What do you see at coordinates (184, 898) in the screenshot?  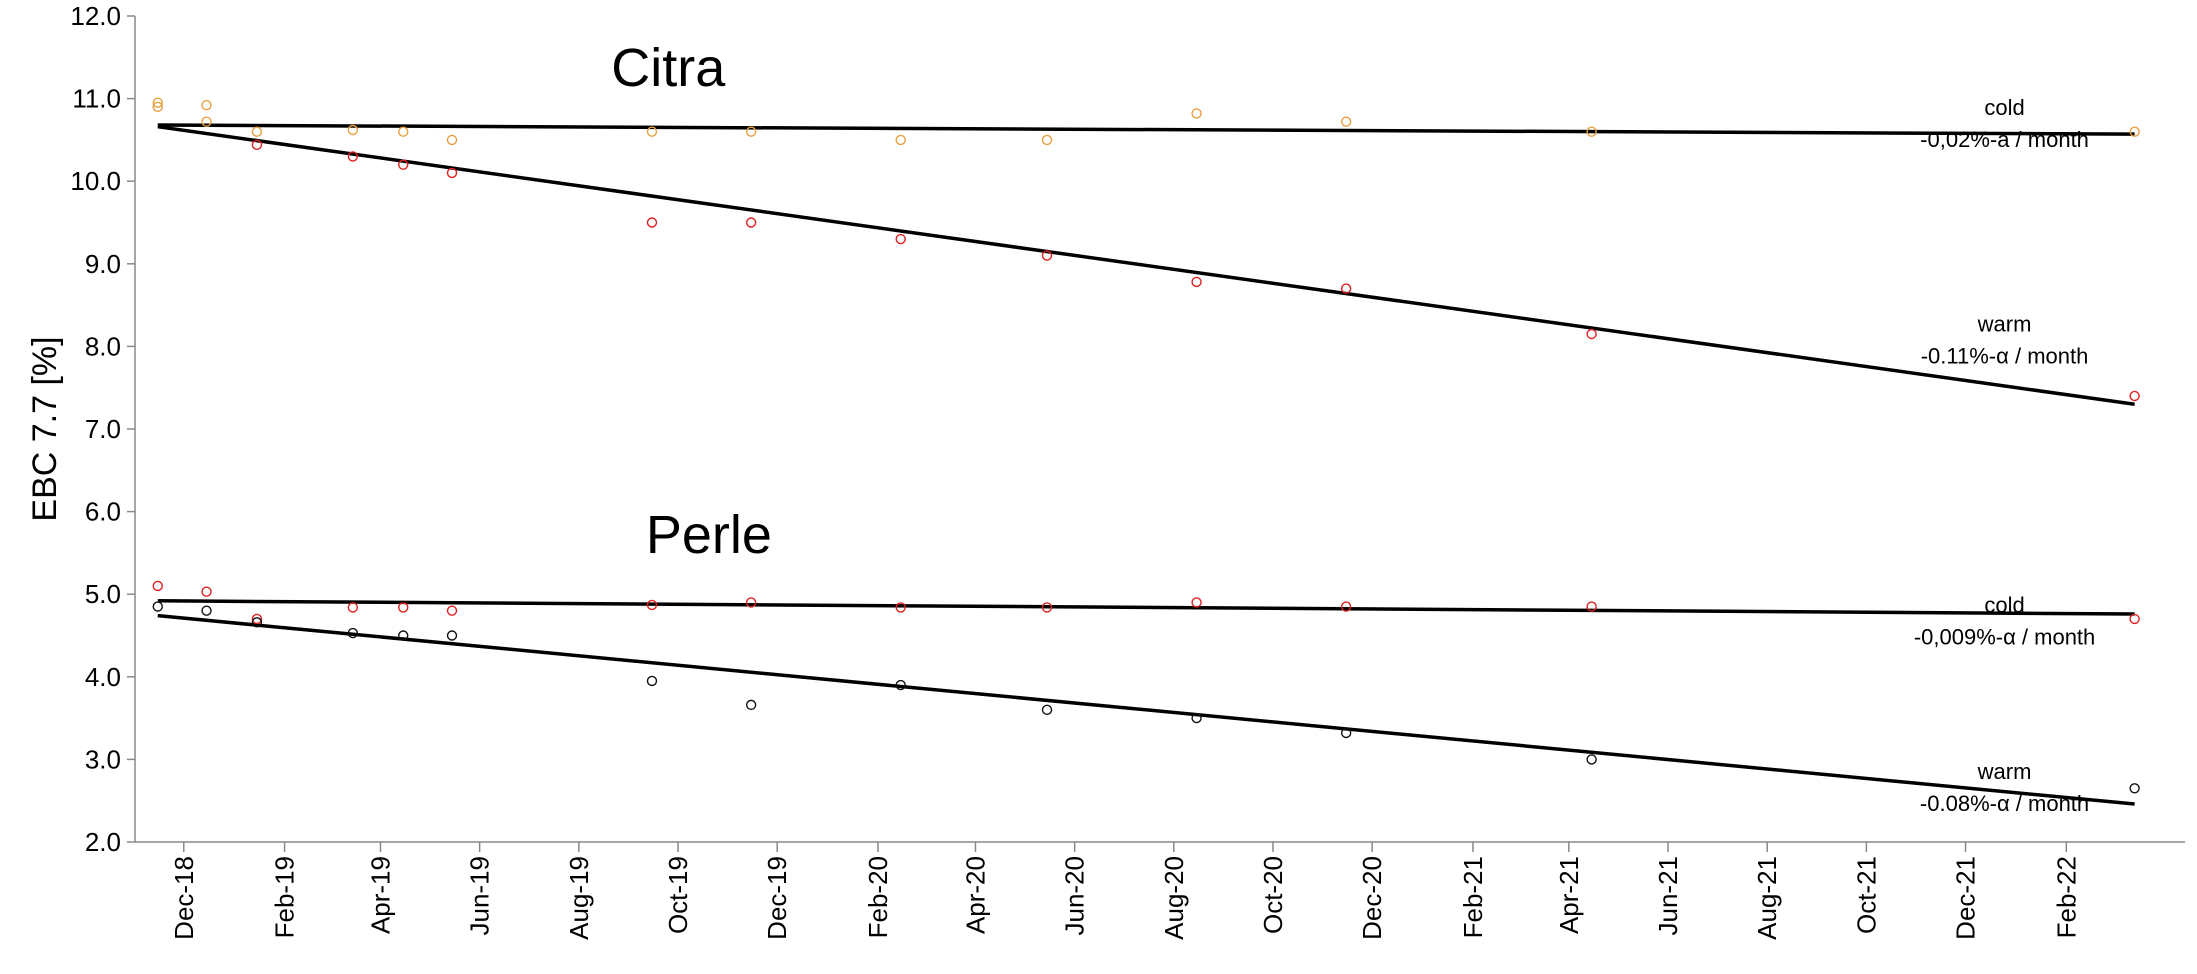 I see `x-tick-label: Dec-18` at bounding box center [184, 898].